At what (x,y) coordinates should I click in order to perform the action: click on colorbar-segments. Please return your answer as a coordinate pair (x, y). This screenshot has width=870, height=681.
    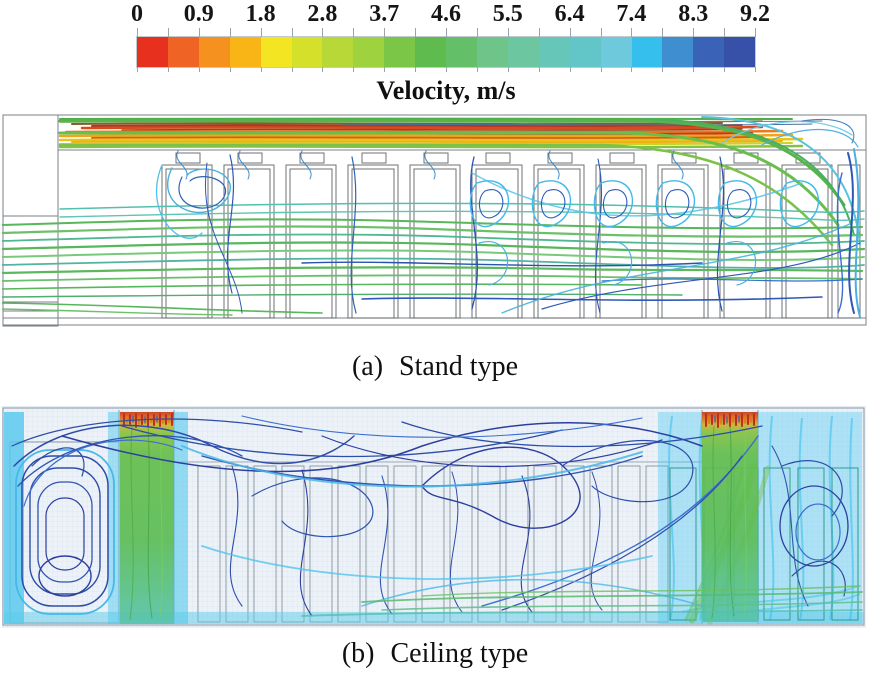
    Looking at the image, I should click on (446, 52).